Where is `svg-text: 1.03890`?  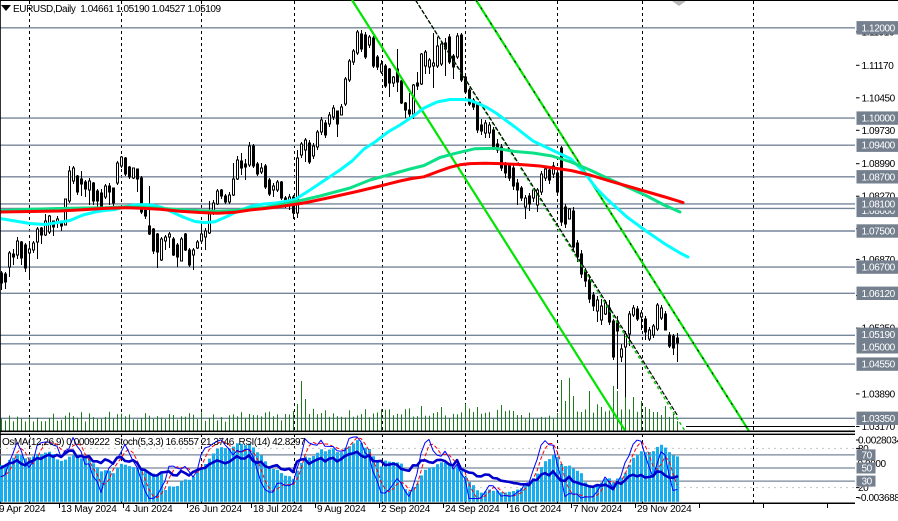
svg-text: 1.03890 is located at coordinates (879, 394).